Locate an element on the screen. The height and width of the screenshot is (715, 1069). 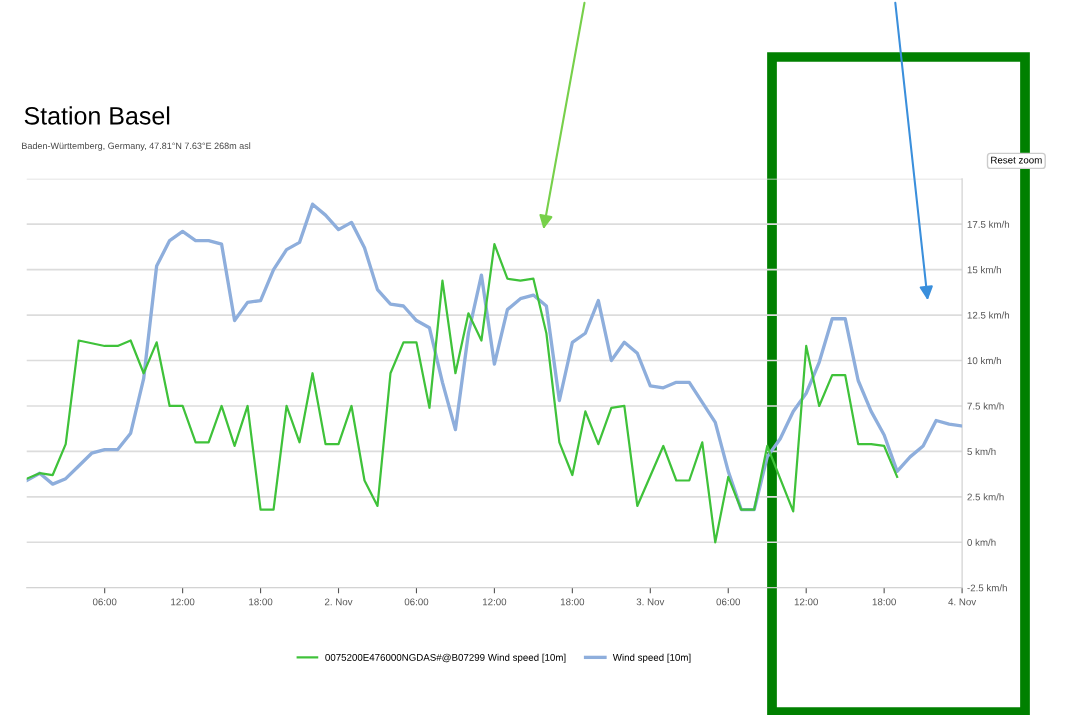
chart-title: Station Basel is located at coordinates (97, 115).